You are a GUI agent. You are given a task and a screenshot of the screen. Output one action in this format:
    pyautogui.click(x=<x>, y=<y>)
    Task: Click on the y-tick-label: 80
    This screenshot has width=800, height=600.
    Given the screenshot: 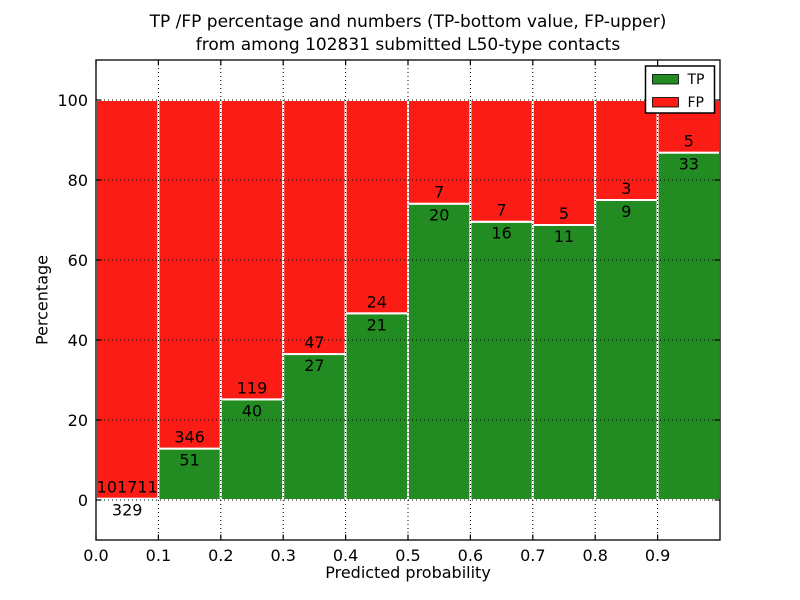 What is the action you would take?
    pyautogui.click(x=78, y=180)
    